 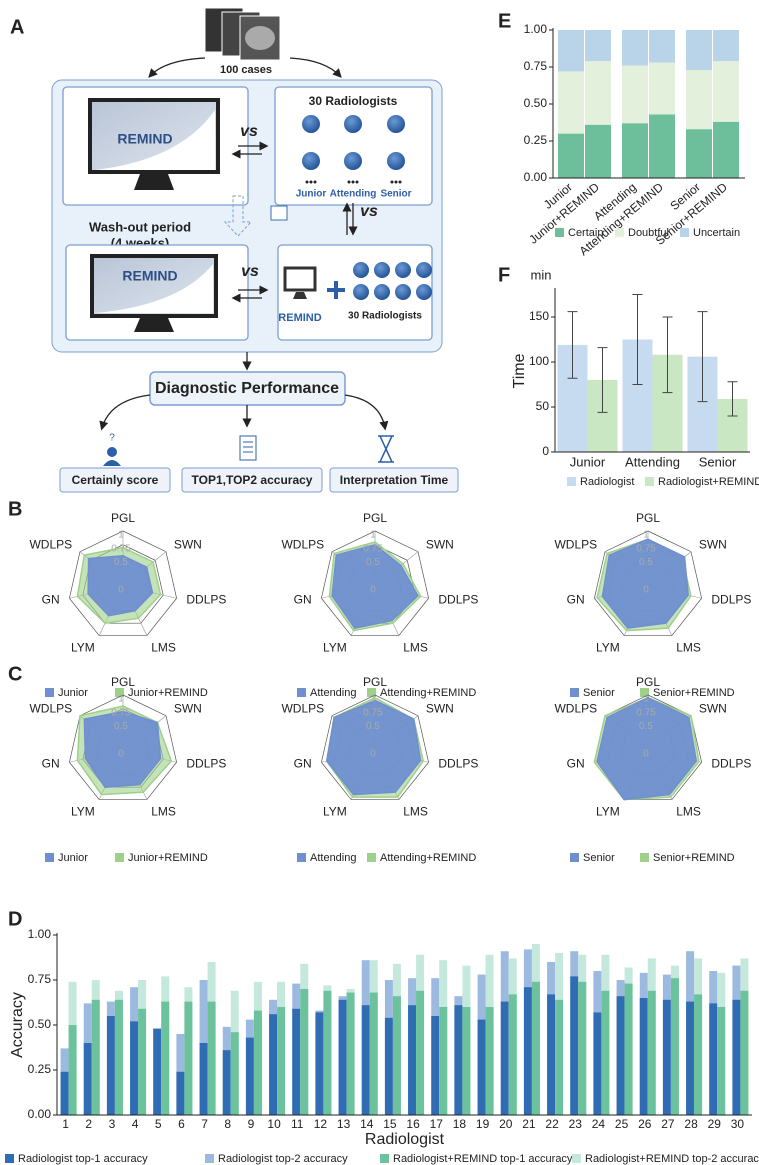 I want to click on y-axis-label: Time, so click(x=519, y=370).